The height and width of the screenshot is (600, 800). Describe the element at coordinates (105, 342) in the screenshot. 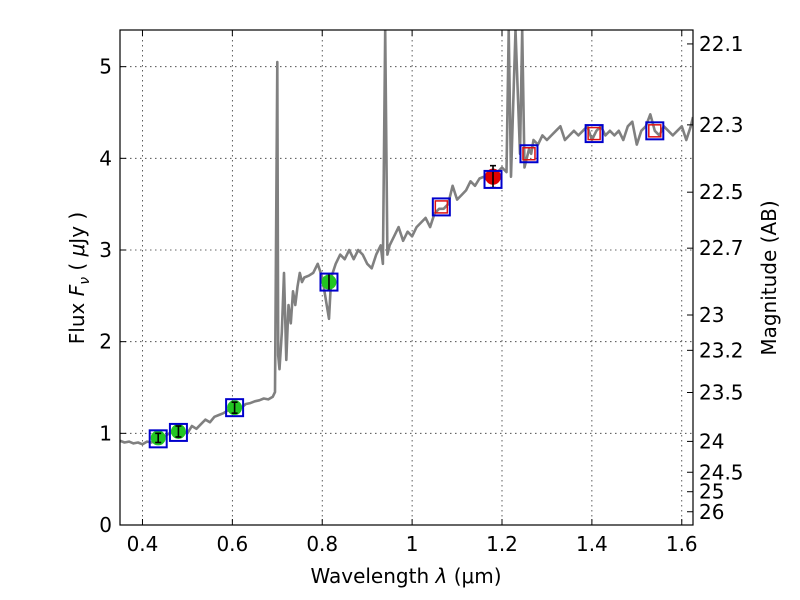

I see `y-tick-label: 2` at that location.